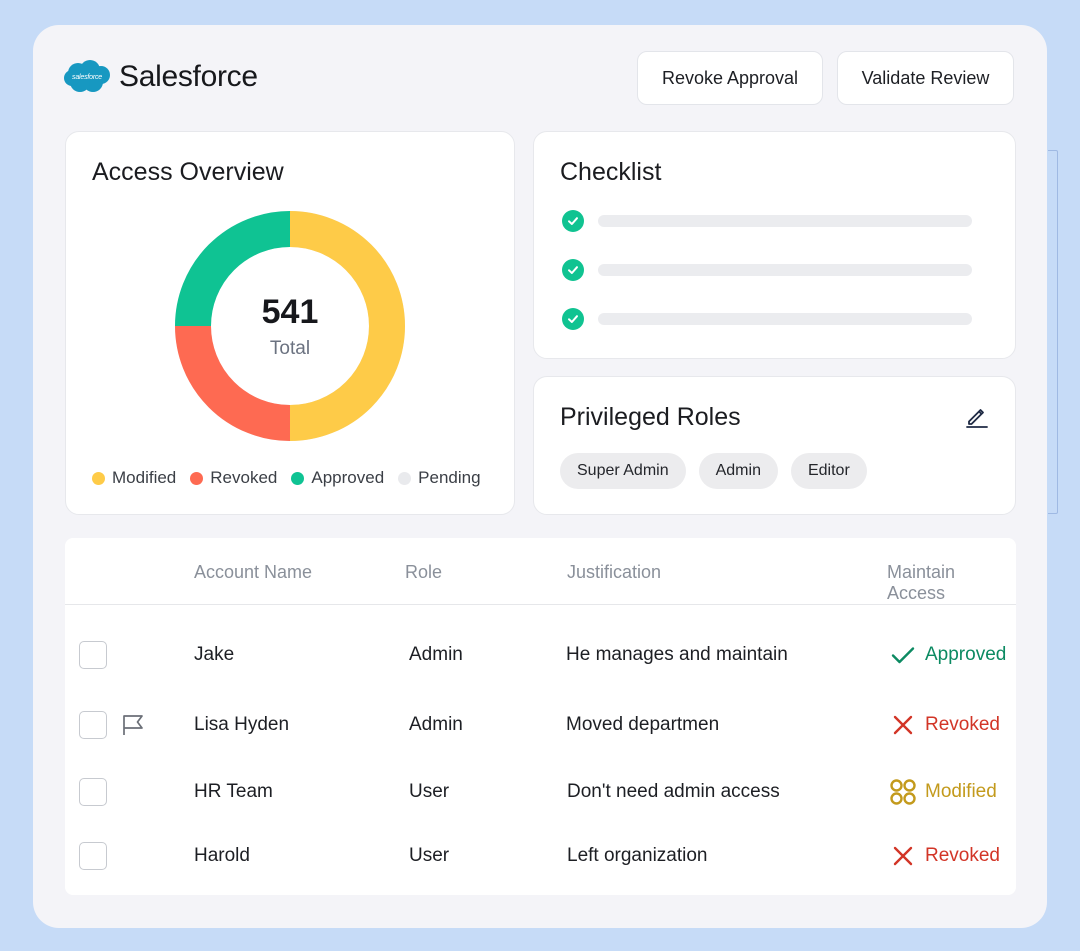 This screenshot has width=1080, height=951. What do you see at coordinates (677, 654) in the screenshot?
I see `justification-cell: He manages and maintain` at bounding box center [677, 654].